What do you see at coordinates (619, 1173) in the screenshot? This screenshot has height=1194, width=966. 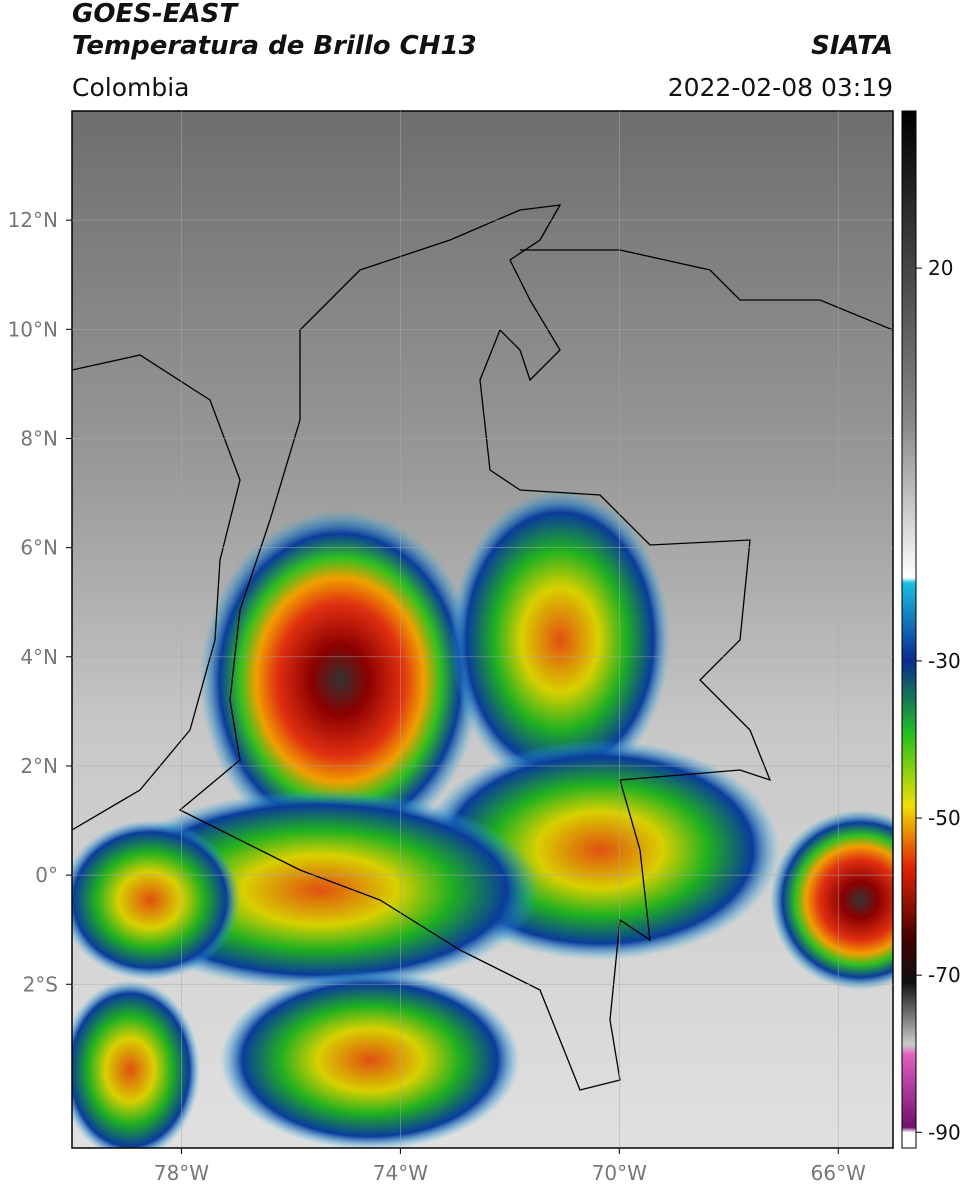 I see `x-tick-label: 70°W` at bounding box center [619, 1173].